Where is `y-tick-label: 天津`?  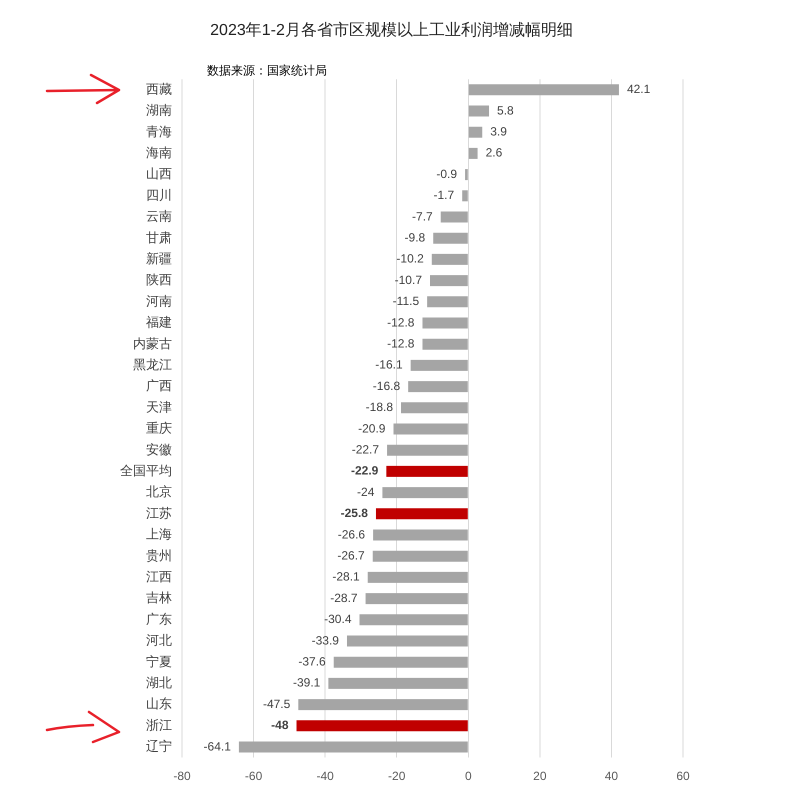 y-tick-label: 天津 is located at coordinates (159, 406).